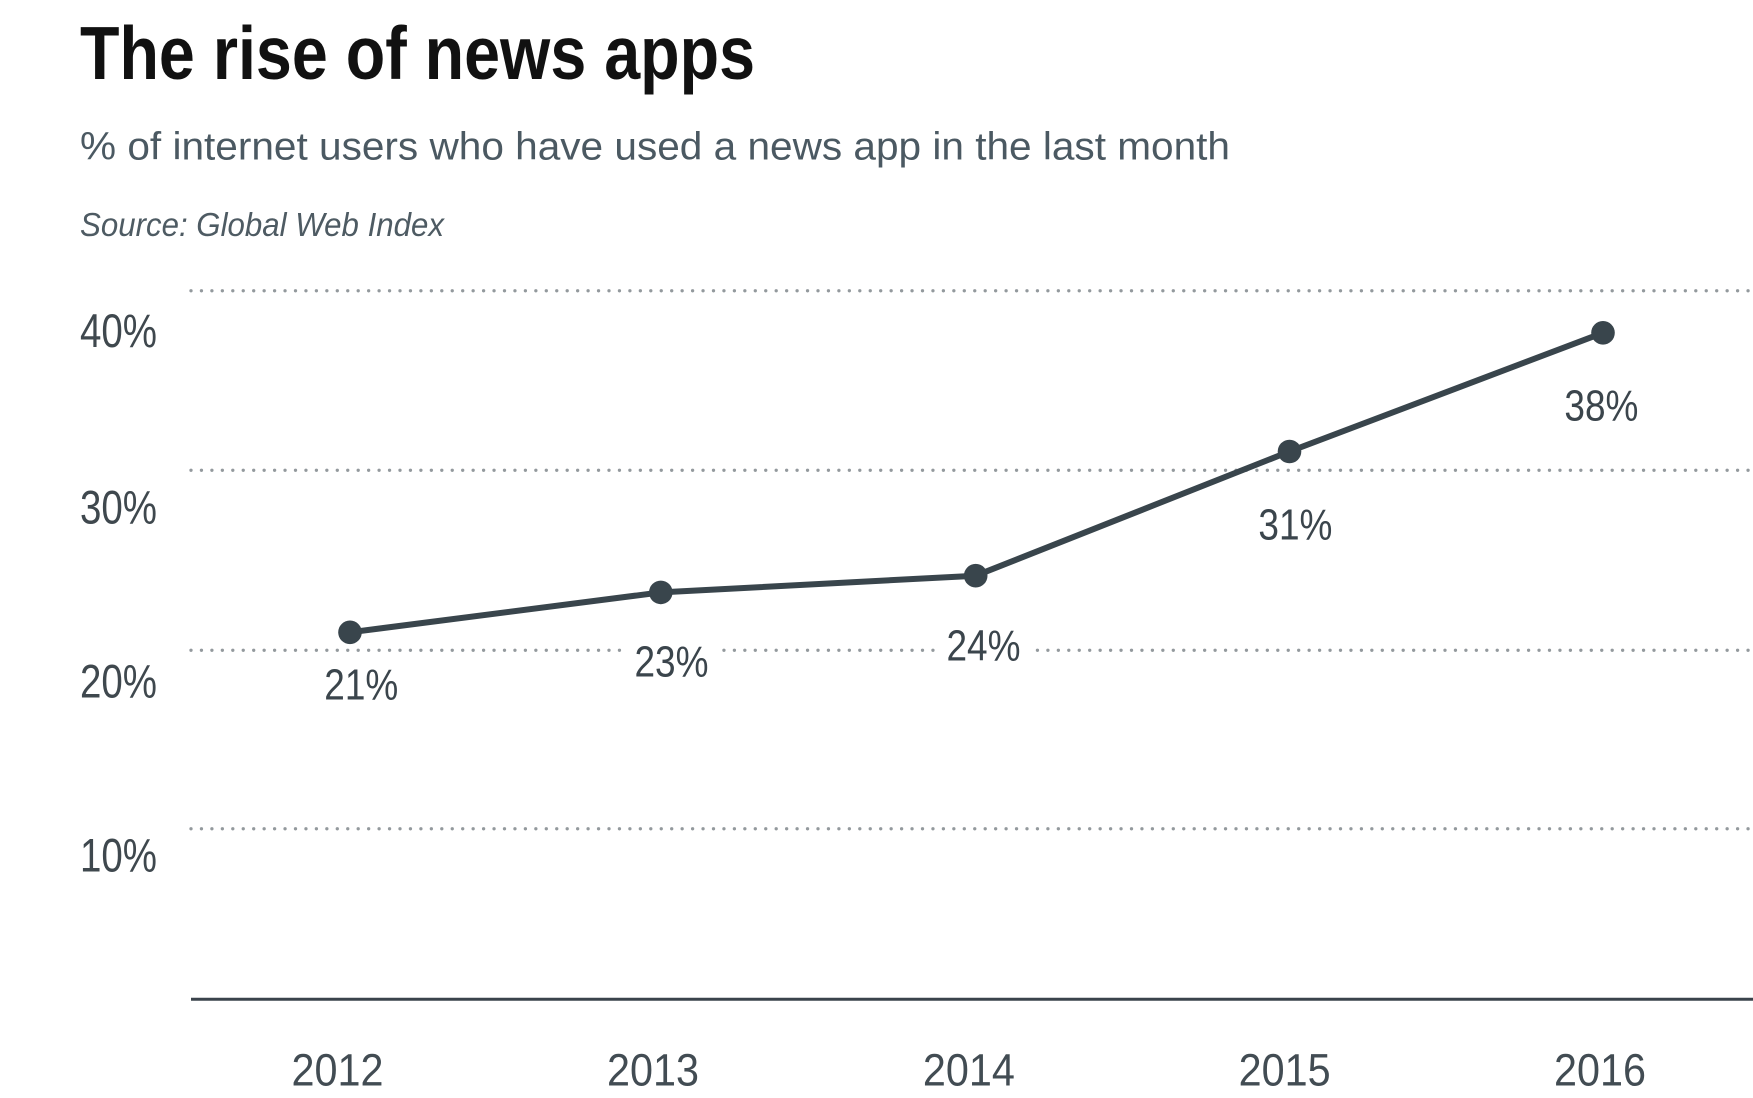  Describe the element at coordinates (1295, 525) in the screenshot. I see `svg-text: 31%` at that location.